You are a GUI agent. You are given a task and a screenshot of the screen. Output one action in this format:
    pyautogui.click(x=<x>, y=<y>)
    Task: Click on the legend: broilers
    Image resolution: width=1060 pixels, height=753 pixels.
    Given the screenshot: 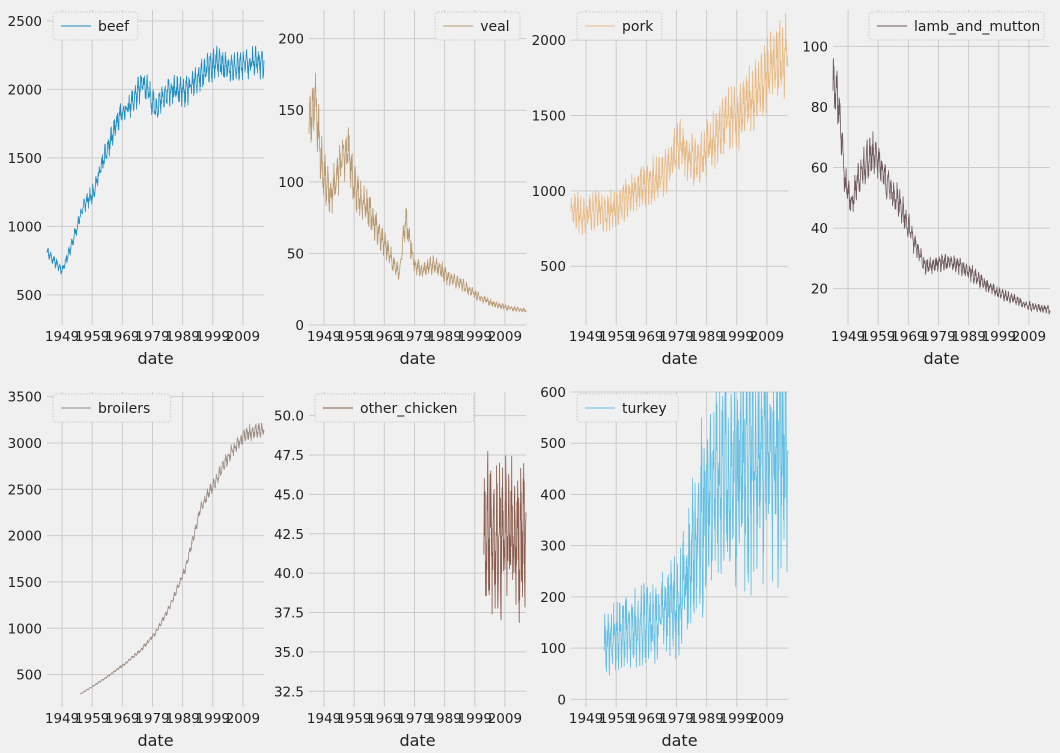 What is the action you would take?
    pyautogui.click(x=112, y=408)
    